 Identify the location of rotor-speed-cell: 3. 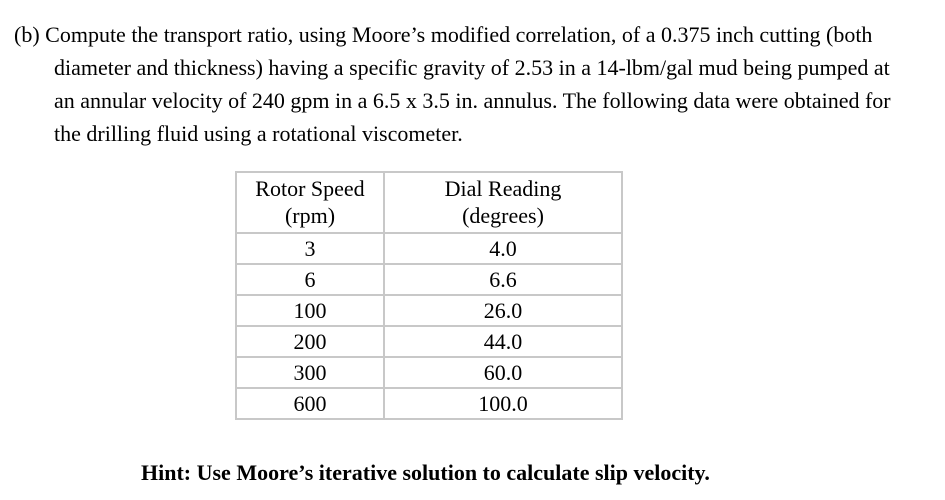
(310, 248).